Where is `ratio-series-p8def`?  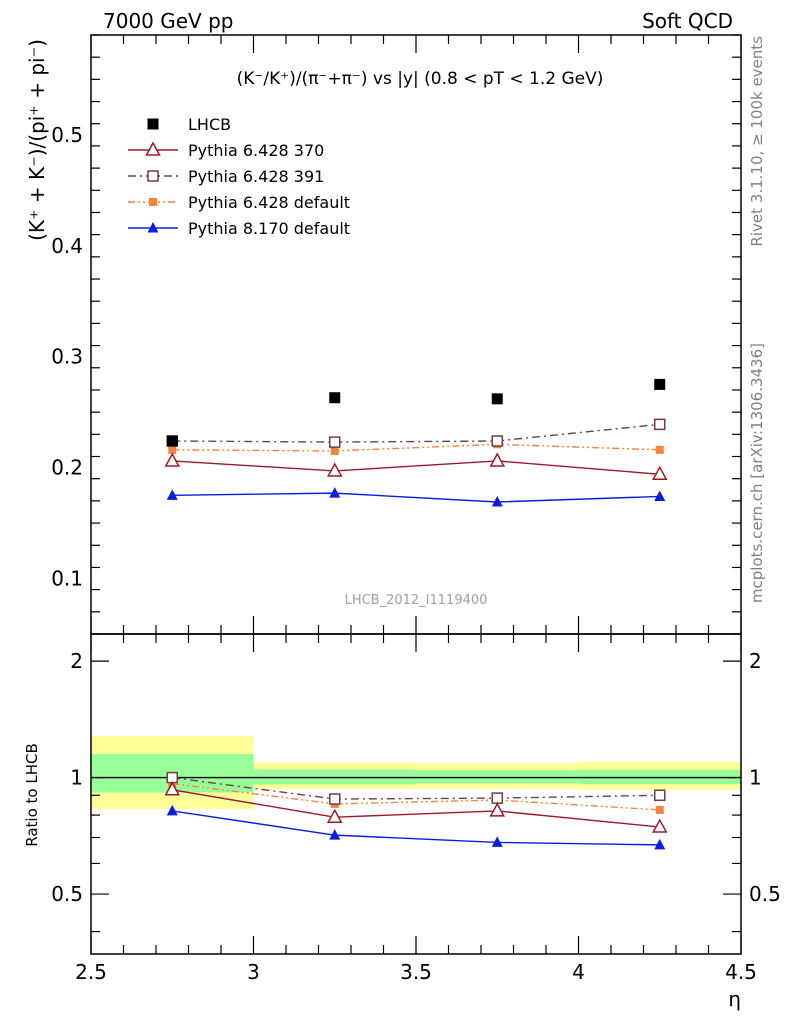
ratio-series-p8def is located at coordinates (416, 827).